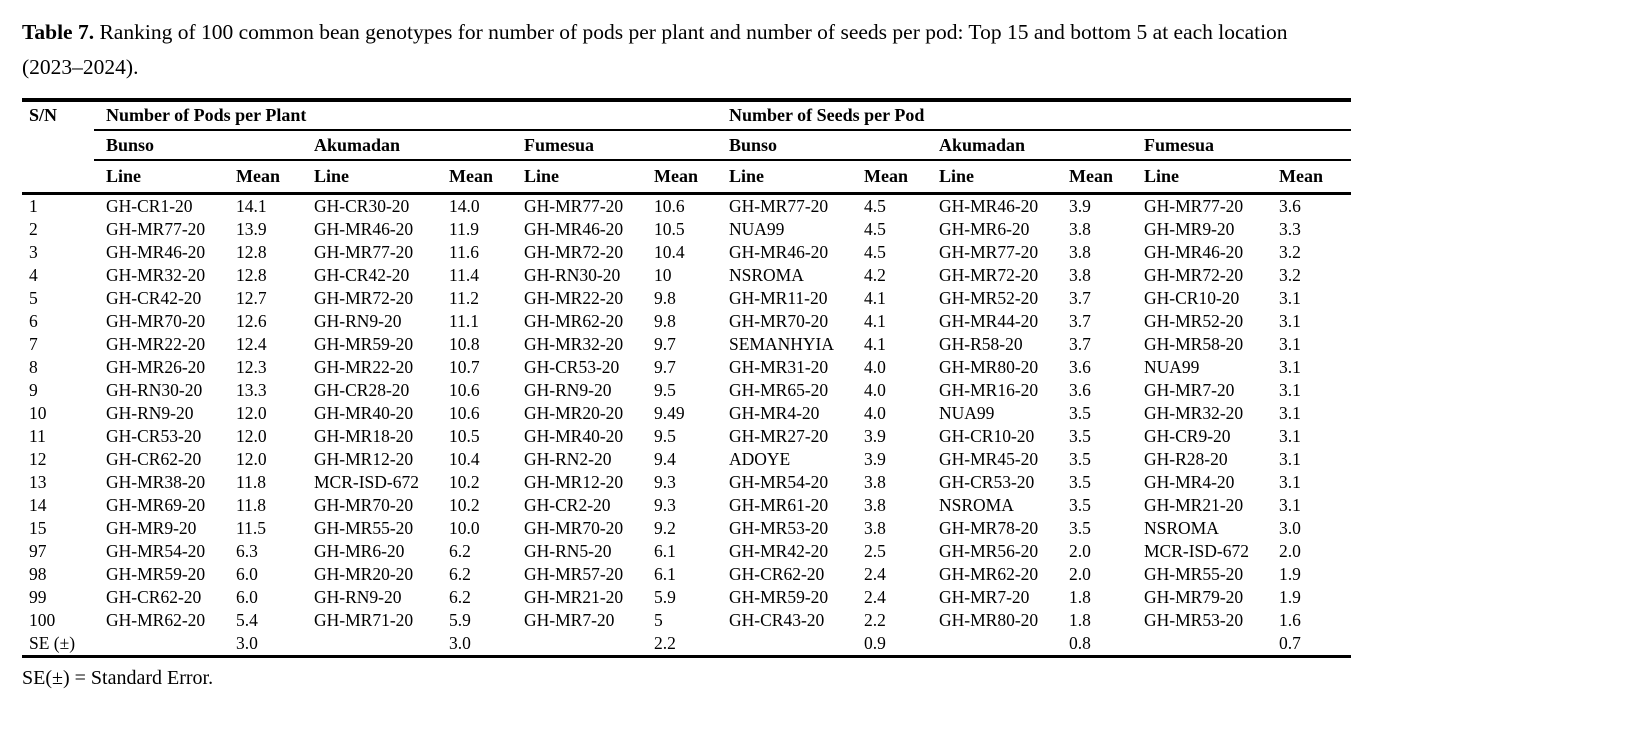 This screenshot has width=1625, height=732. I want to click on table-number: Table 7., so click(58, 32).